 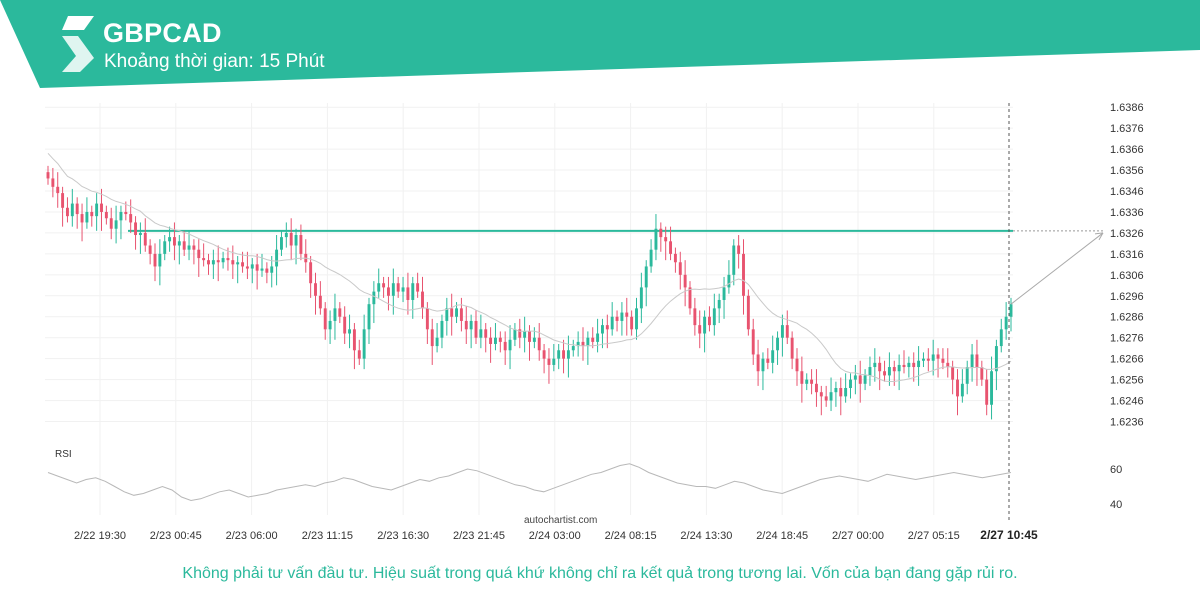 What do you see at coordinates (1127, 423) in the screenshot?
I see `y-tick-label: 1.6236` at bounding box center [1127, 423].